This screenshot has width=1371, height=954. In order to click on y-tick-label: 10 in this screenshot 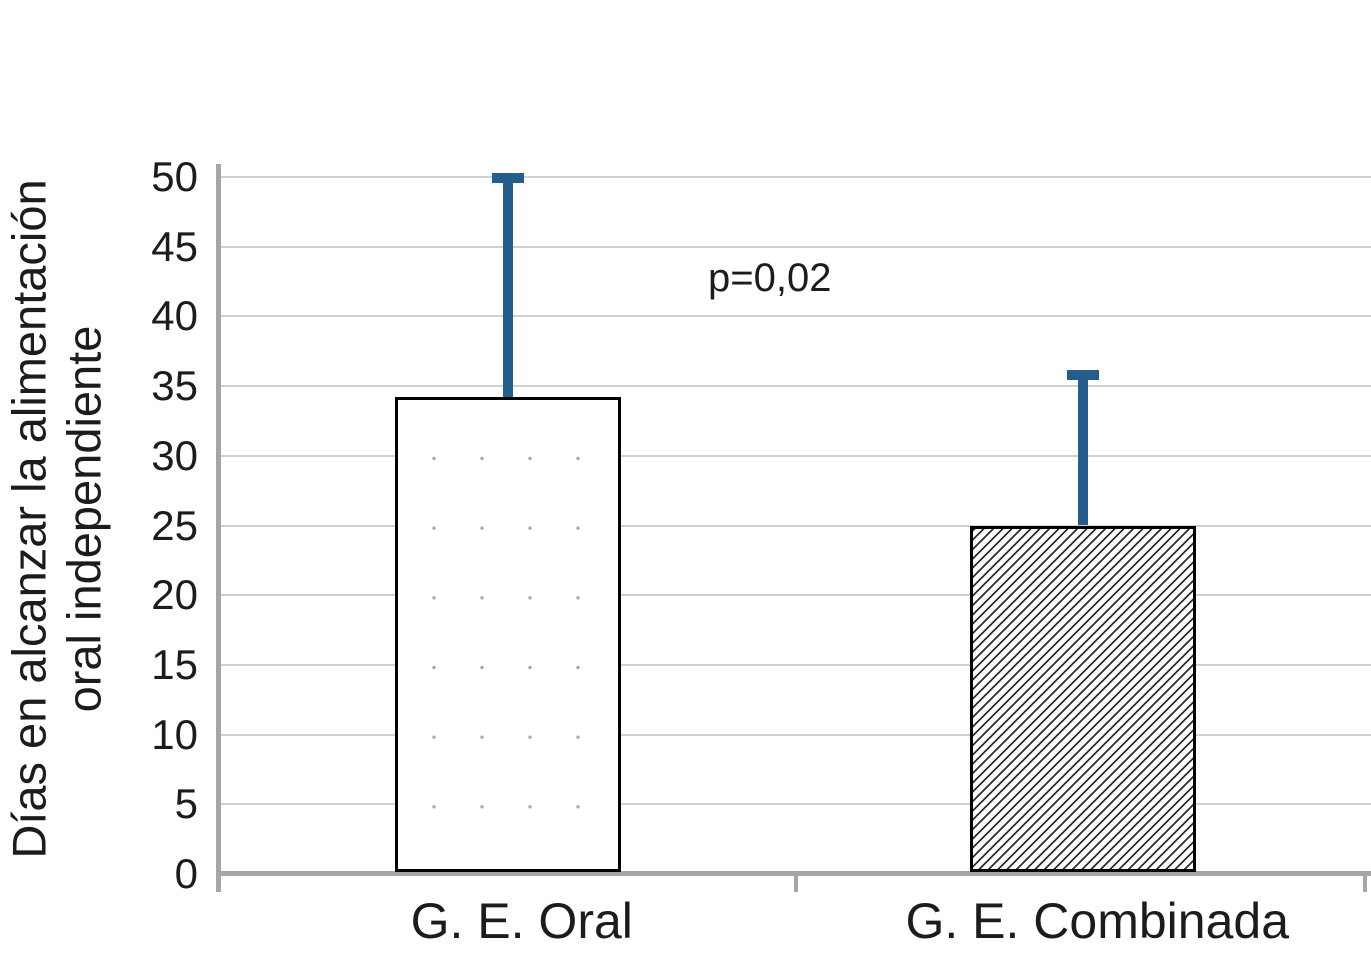, I will do `click(174, 734)`.